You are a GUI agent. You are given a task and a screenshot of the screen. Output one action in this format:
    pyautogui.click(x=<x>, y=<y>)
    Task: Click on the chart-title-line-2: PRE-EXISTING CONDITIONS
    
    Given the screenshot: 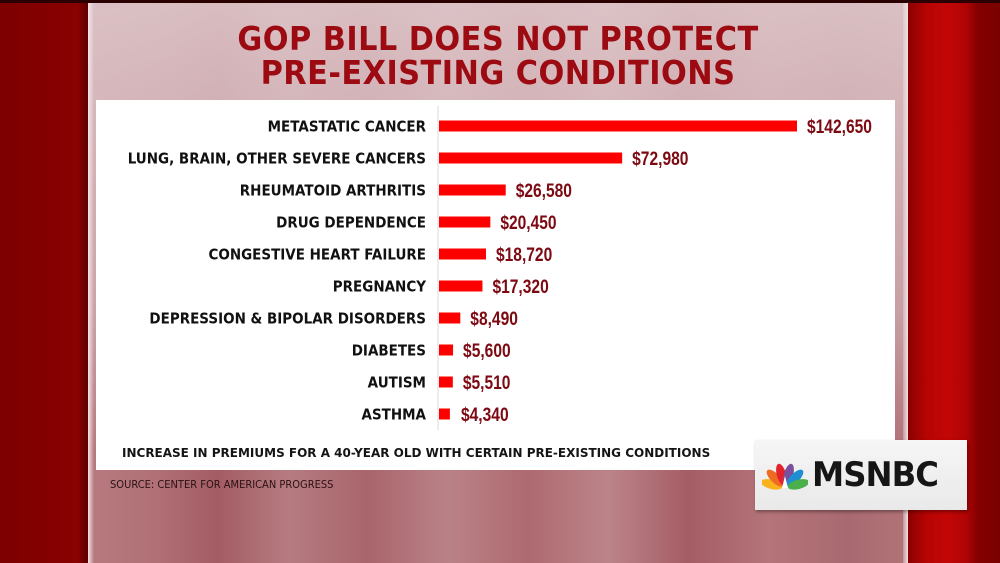 What is the action you would take?
    pyautogui.click(x=498, y=72)
    